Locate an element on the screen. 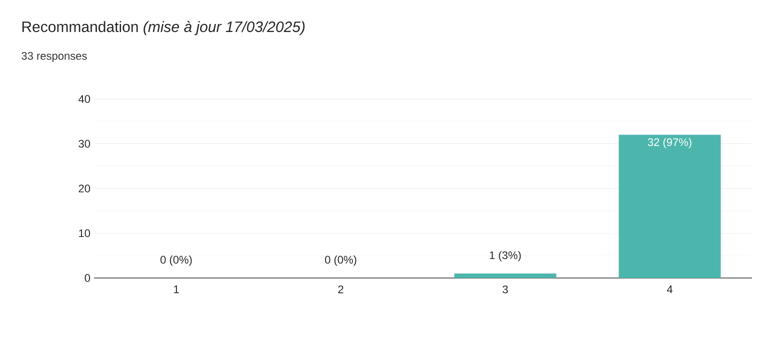 Image resolution: width=760 pixels, height=349 pixels. y-tick-label: 0 is located at coordinates (87, 278).